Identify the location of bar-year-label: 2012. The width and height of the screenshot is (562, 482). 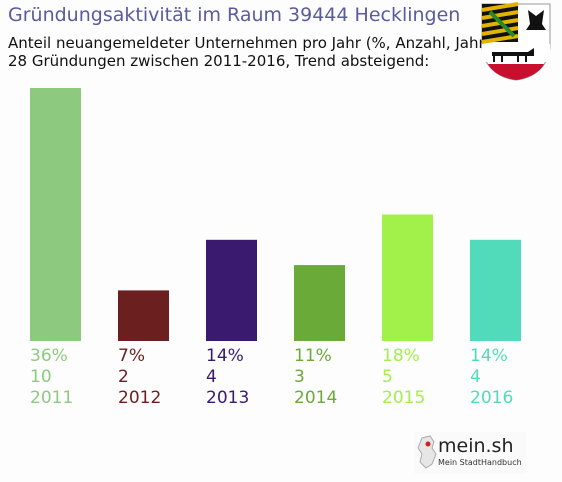
(140, 398).